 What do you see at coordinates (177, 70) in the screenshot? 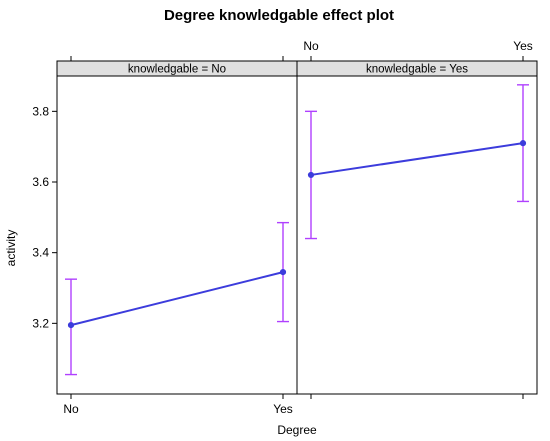
I see `strip-label-no: knowledgable = No` at bounding box center [177, 70].